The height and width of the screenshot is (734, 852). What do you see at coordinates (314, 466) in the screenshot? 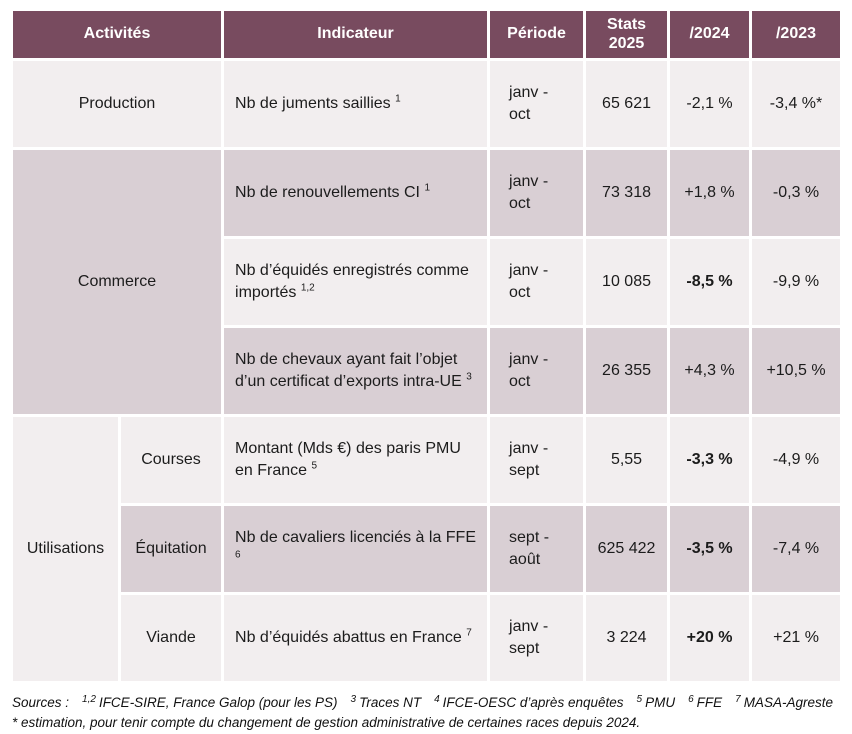
I see `indicator-footnote: 5` at bounding box center [314, 466].